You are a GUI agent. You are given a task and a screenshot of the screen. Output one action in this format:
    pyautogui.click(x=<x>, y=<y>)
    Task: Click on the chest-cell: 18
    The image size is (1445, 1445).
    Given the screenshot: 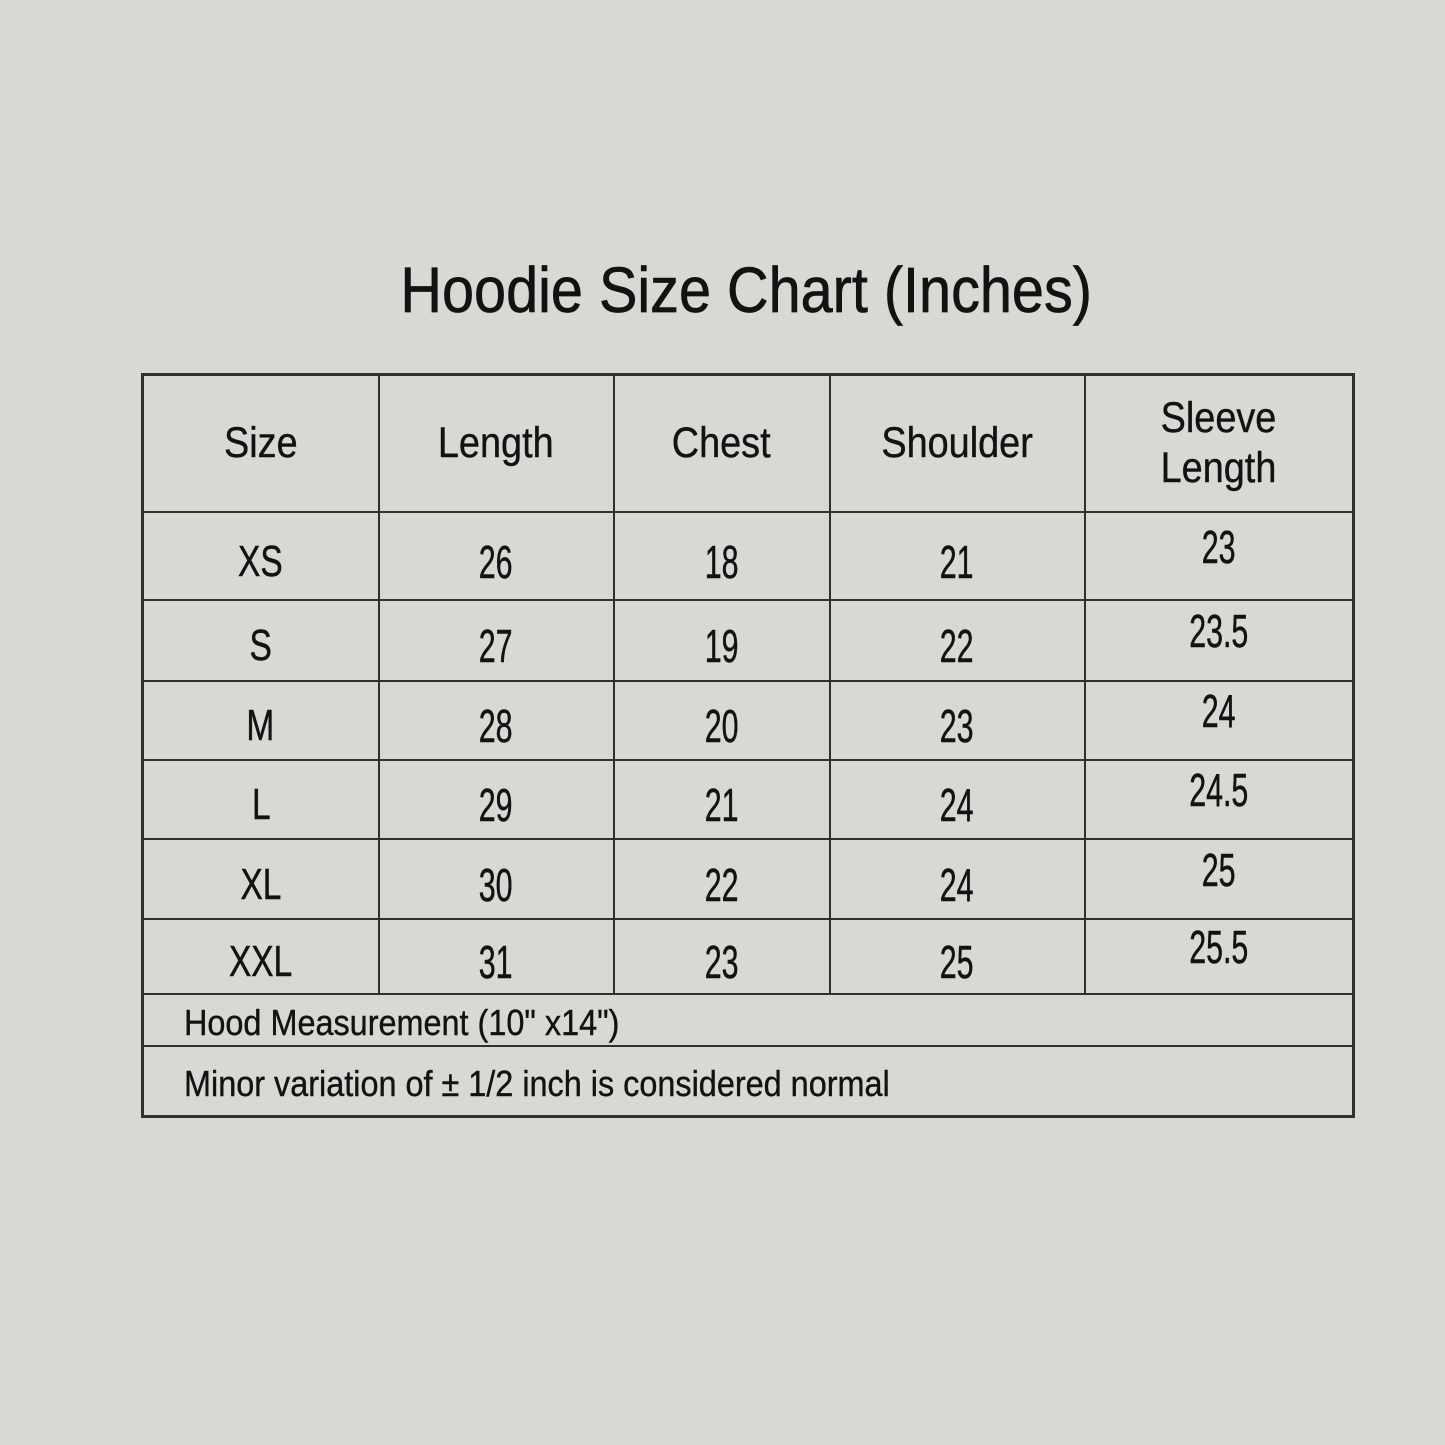 What is the action you would take?
    pyautogui.click(x=721, y=555)
    